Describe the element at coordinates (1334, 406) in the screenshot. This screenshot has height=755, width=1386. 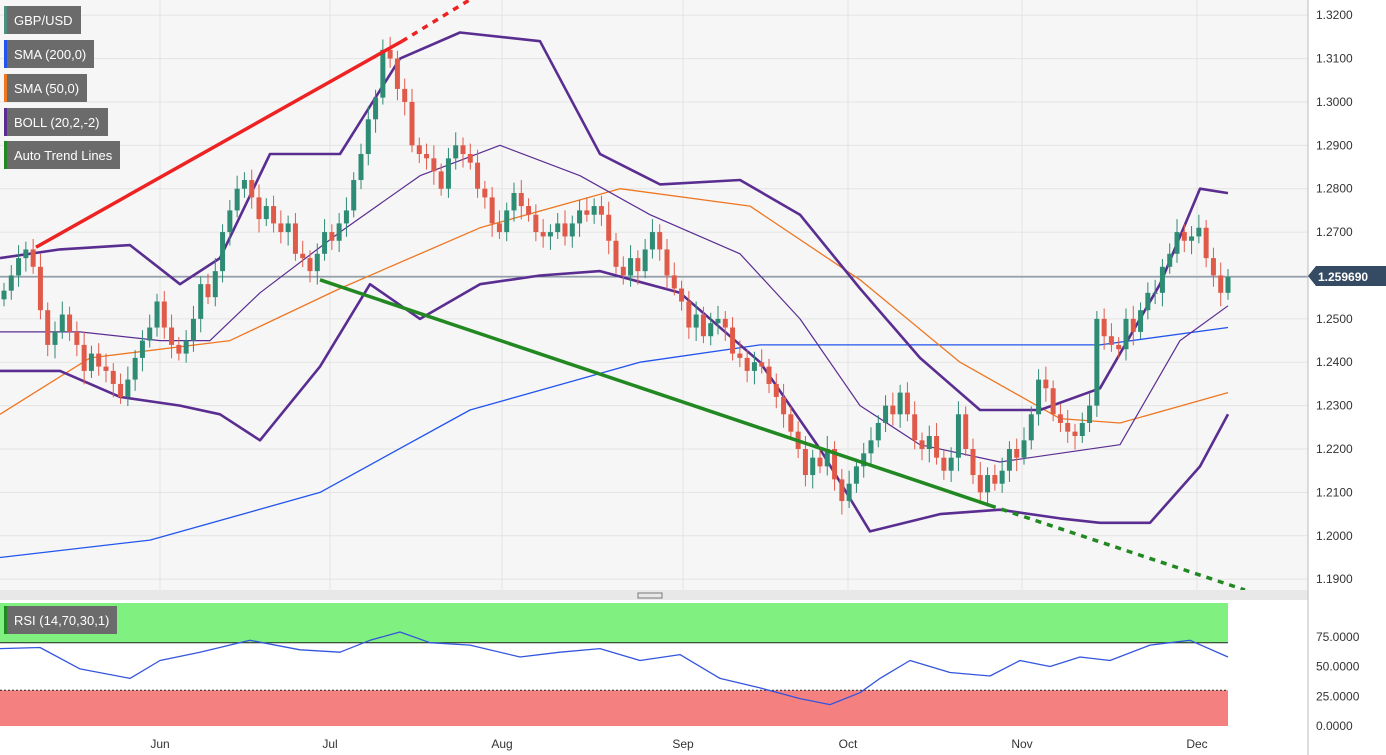
I see `y-tick-label: 1.2300` at that location.